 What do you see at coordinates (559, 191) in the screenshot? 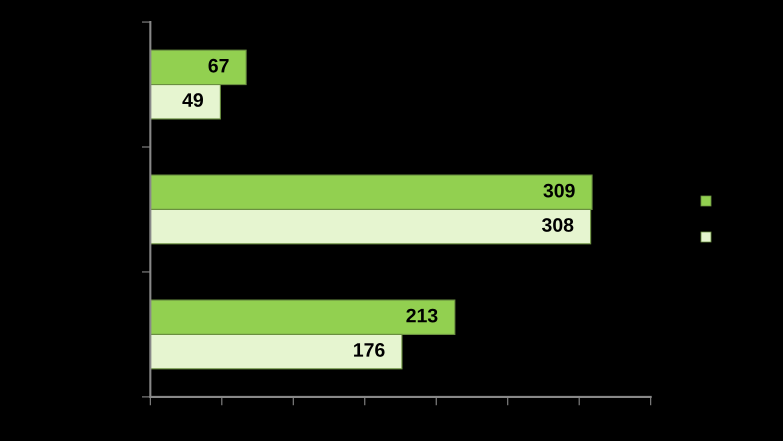
I see `data-label: 309` at bounding box center [559, 191].